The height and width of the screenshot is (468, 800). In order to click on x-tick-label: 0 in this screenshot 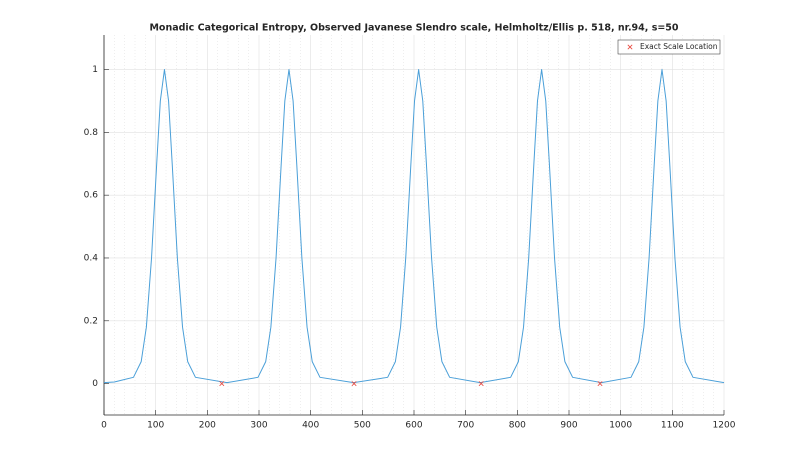, I will do `click(104, 426)`.